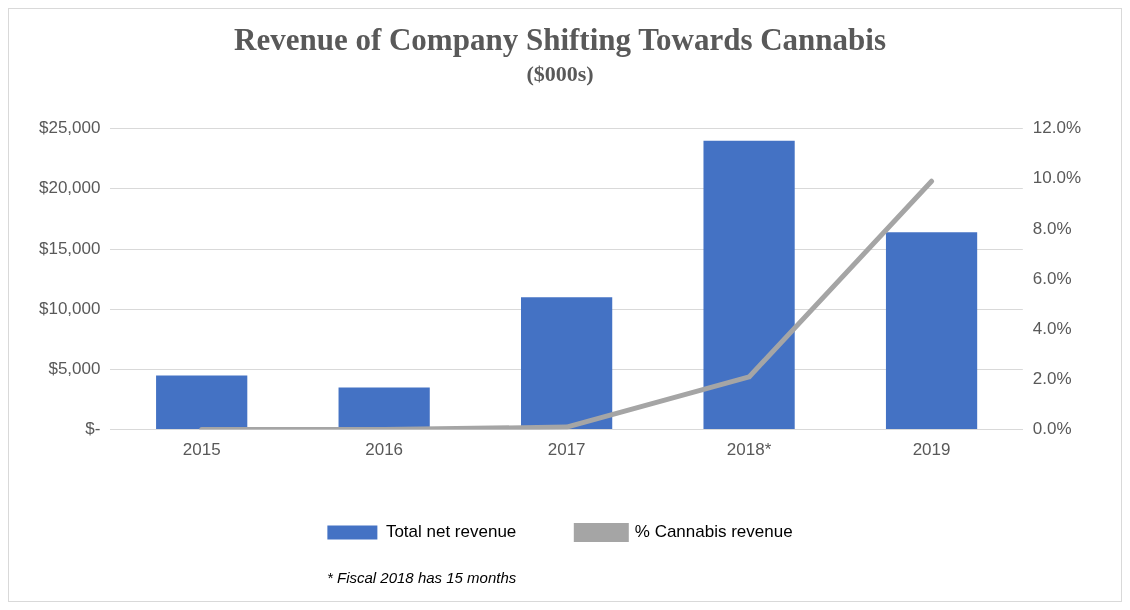 Image resolution: width=1130 pixels, height=610 pixels. What do you see at coordinates (566, 450) in the screenshot?
I see `x-tick-label: 2017` at bounding box center [566, 450].